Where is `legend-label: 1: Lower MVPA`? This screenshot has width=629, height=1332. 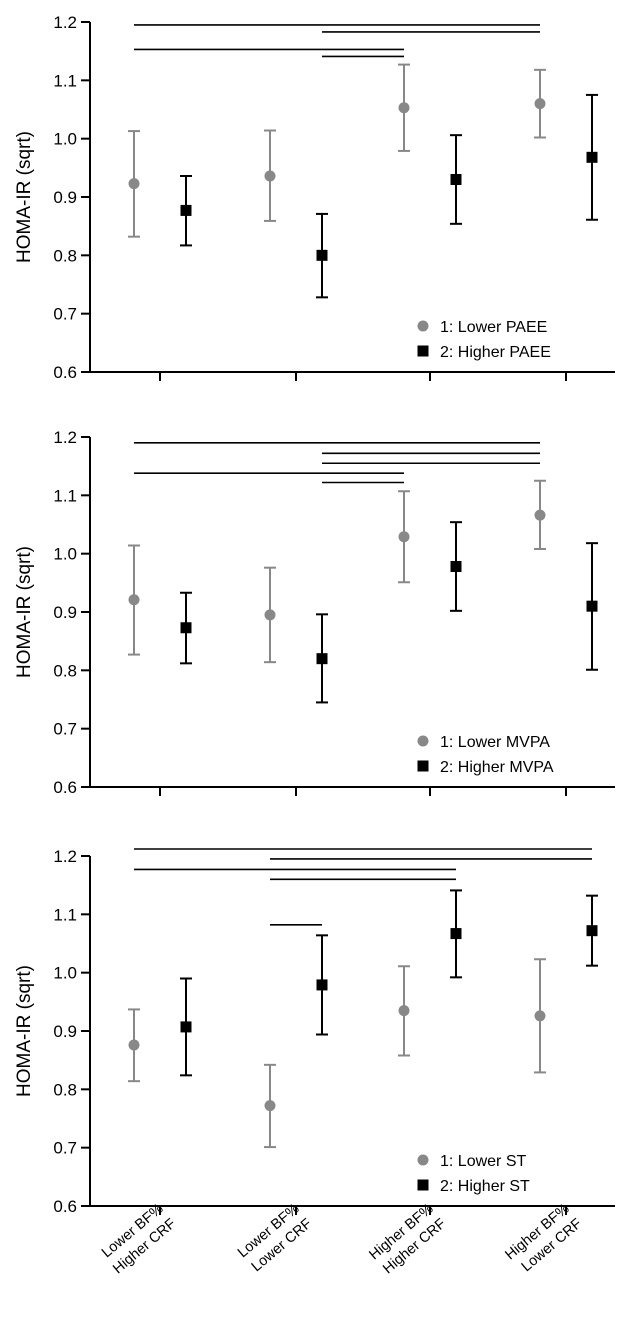 legend-label: 1: Lower MVPA is located at coordinates (495, 742).